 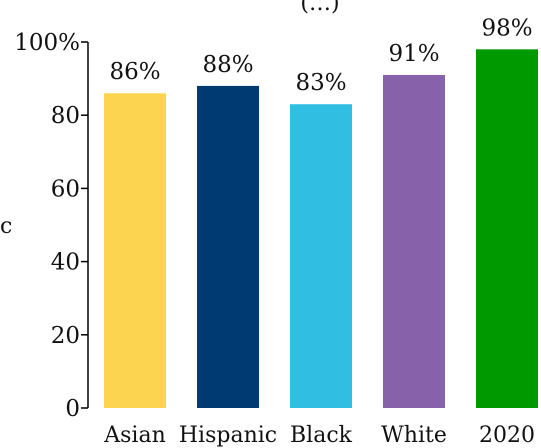 What do you see at coordinates (320, 83) in the screenshot?
I see `data-label-black: 83%` at bounding box center [320, 83].